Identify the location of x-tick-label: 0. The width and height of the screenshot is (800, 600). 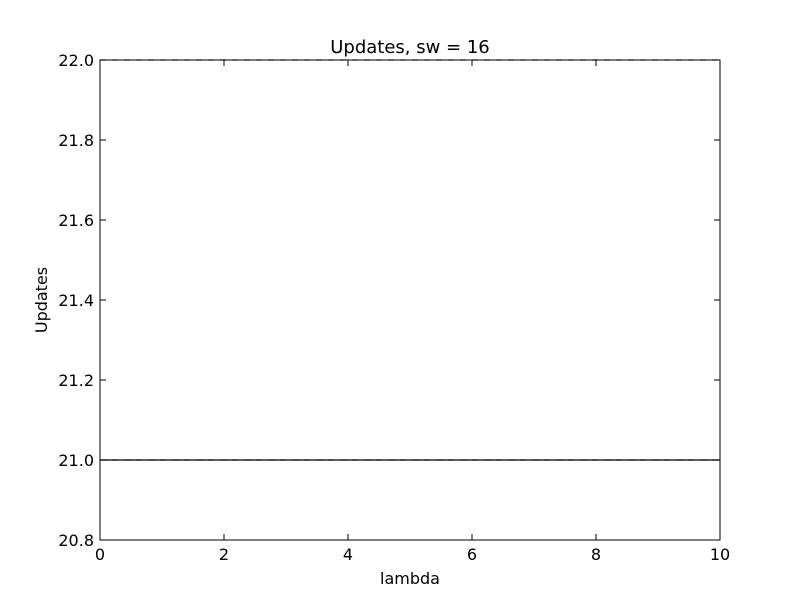
(100, 554).